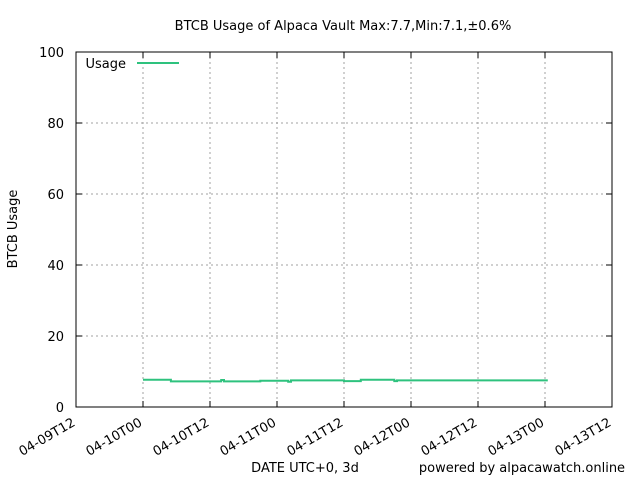 Image resolution: width=640 pixels, height=480 pixels. I want to click on y-axis-label: BTCB Usage, so click(13, 229).